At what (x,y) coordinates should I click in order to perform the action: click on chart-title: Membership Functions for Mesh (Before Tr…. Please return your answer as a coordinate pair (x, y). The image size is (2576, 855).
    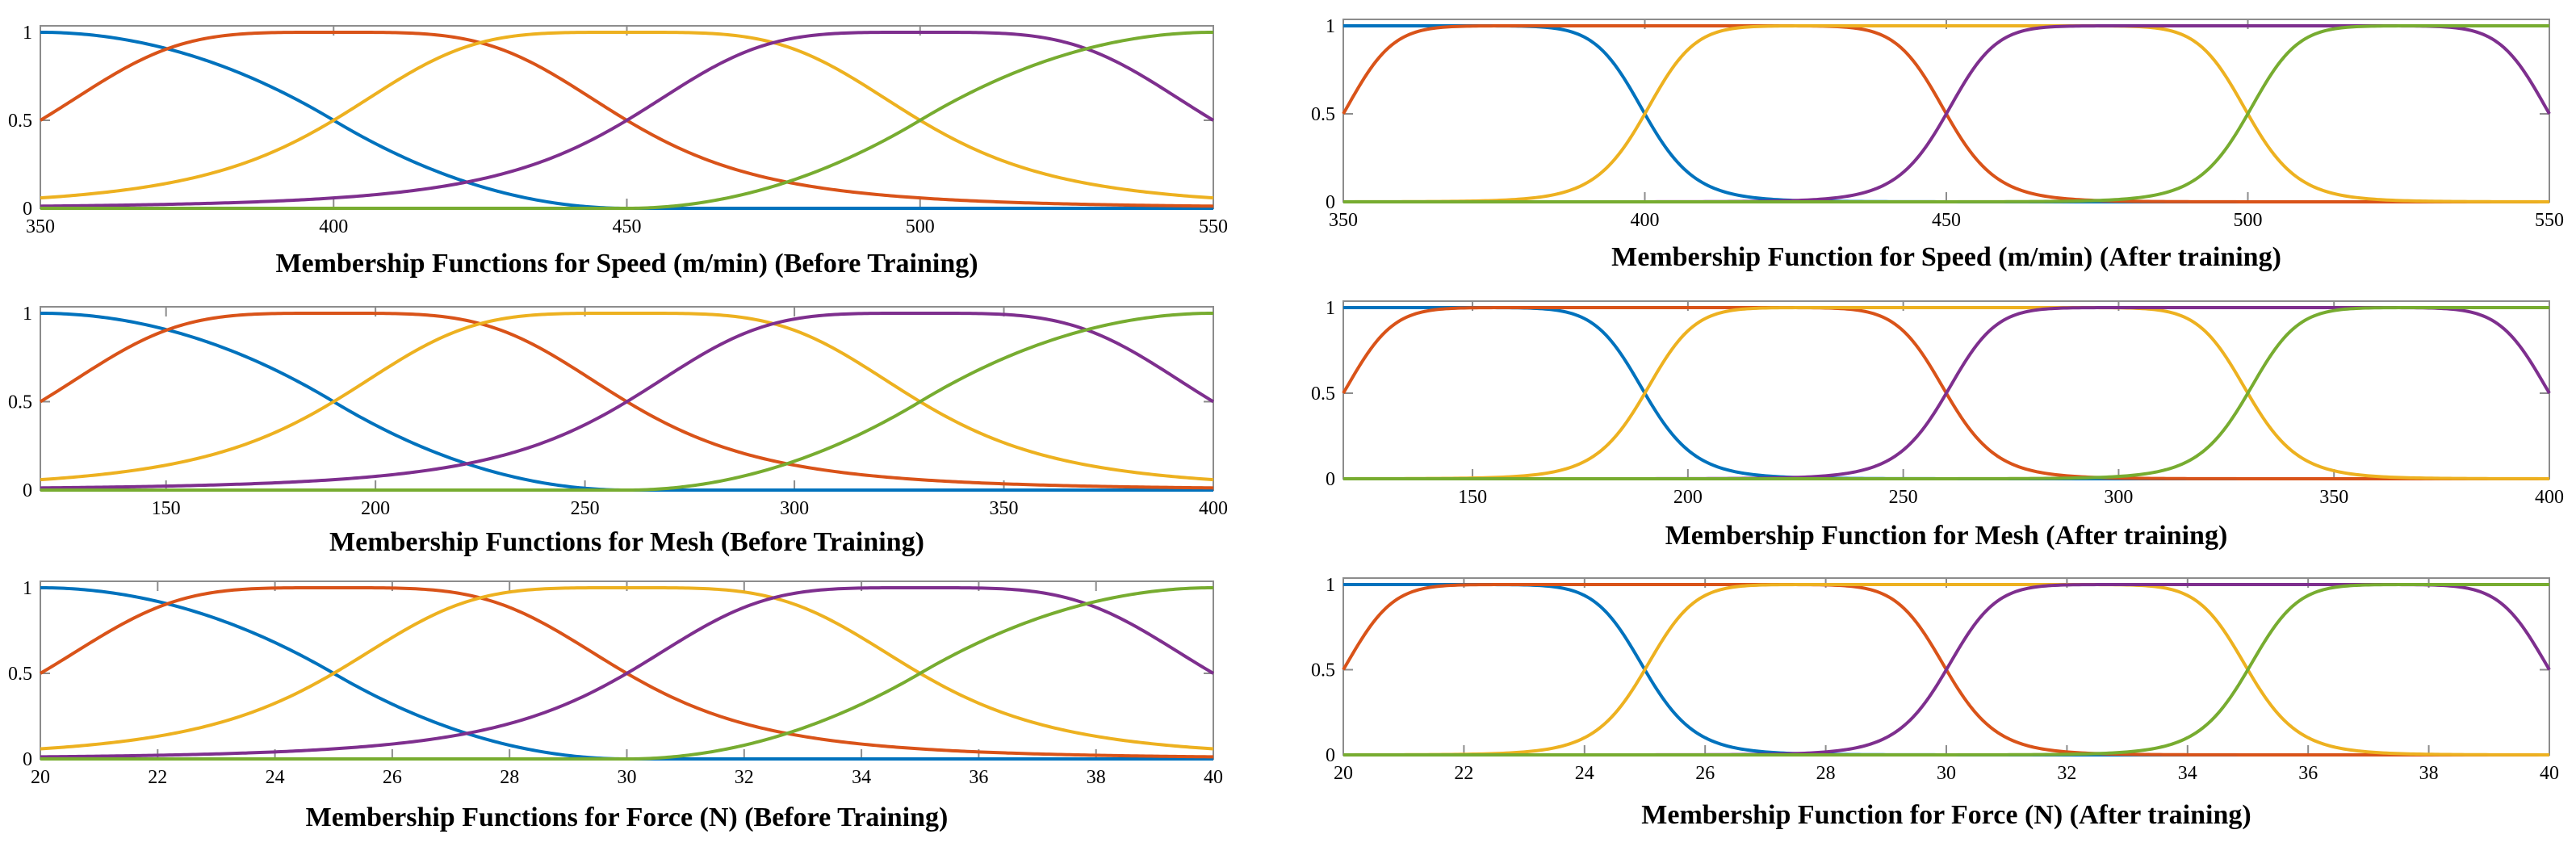
    Looking at the image, I should click on (626, 542).